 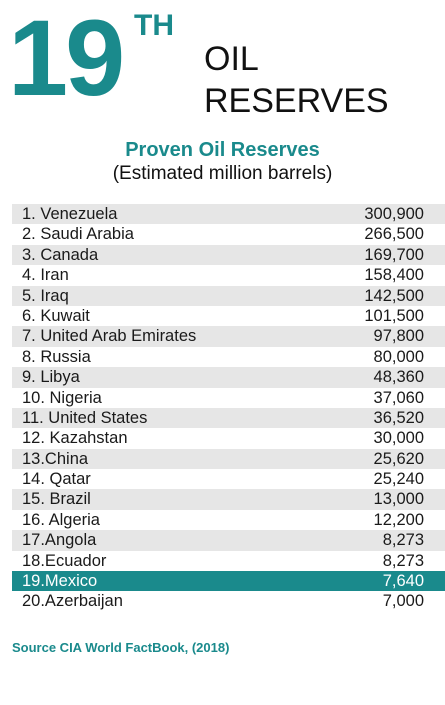 I want to click on row-label: 13.China, so click(x=55, y=458).